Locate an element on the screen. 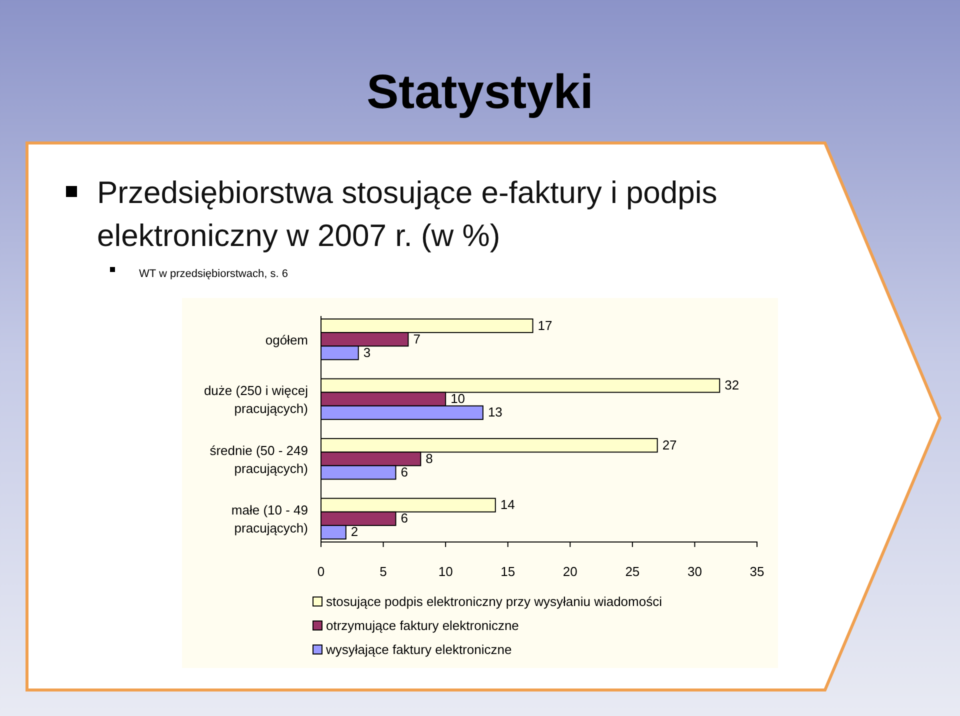  x-tick-label: 35 is located at coordinates (757, 572).